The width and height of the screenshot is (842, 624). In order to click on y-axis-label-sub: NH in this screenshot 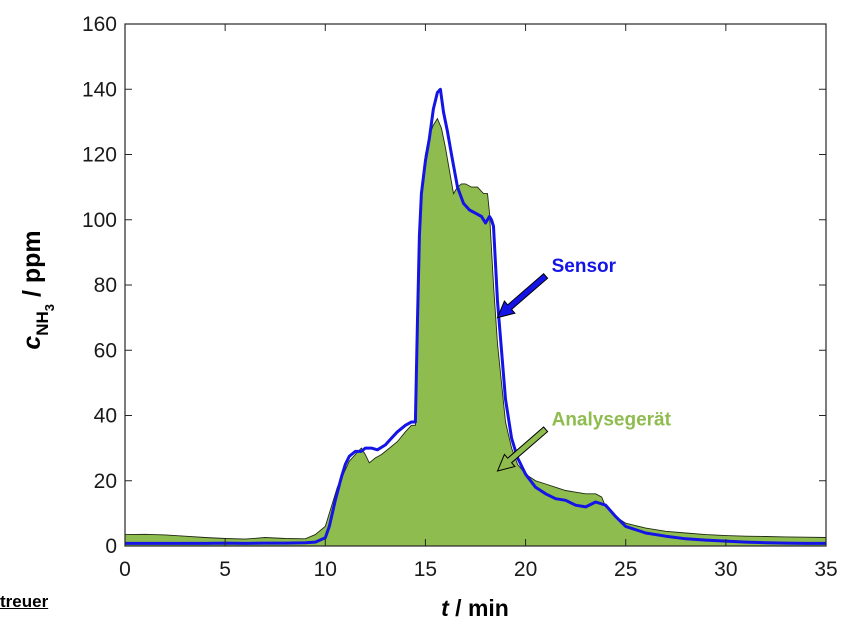, I will do `click(42, 323)`.